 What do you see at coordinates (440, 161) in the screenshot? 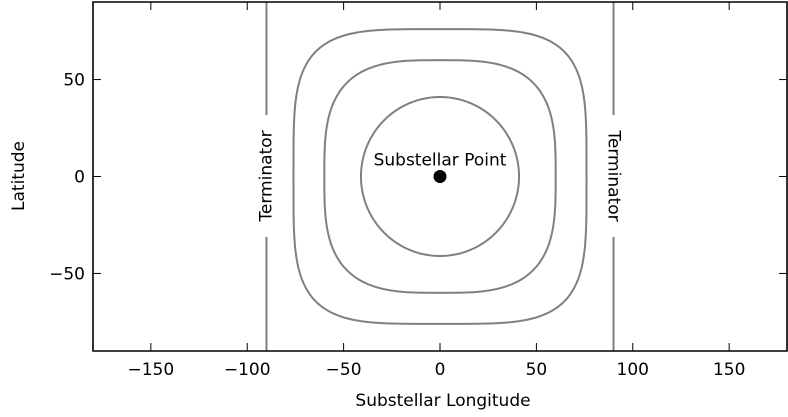
I see `substellar-point-label: Substellar Point` at bounding box center [440, 161].